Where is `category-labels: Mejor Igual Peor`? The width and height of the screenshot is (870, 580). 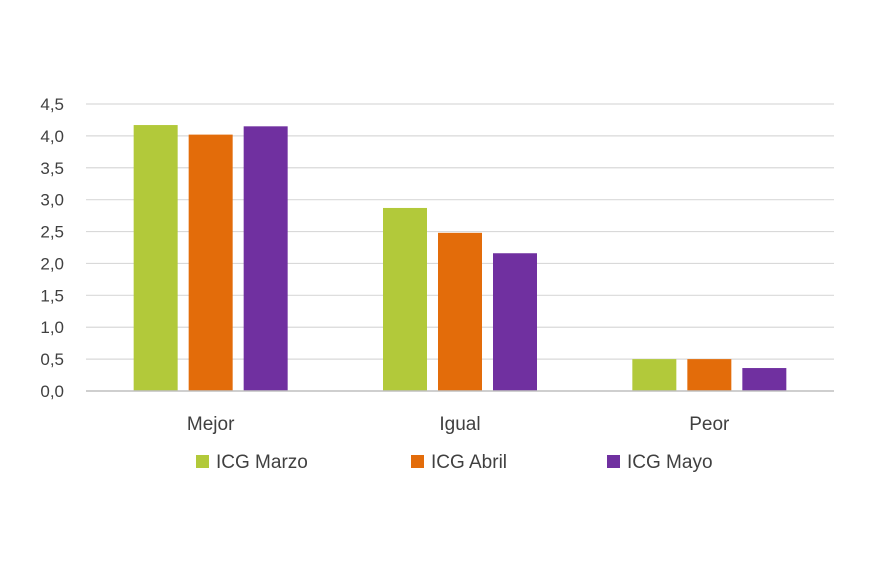 category-labels: Mejor Igual Peor is located at coordinates (458, 424).